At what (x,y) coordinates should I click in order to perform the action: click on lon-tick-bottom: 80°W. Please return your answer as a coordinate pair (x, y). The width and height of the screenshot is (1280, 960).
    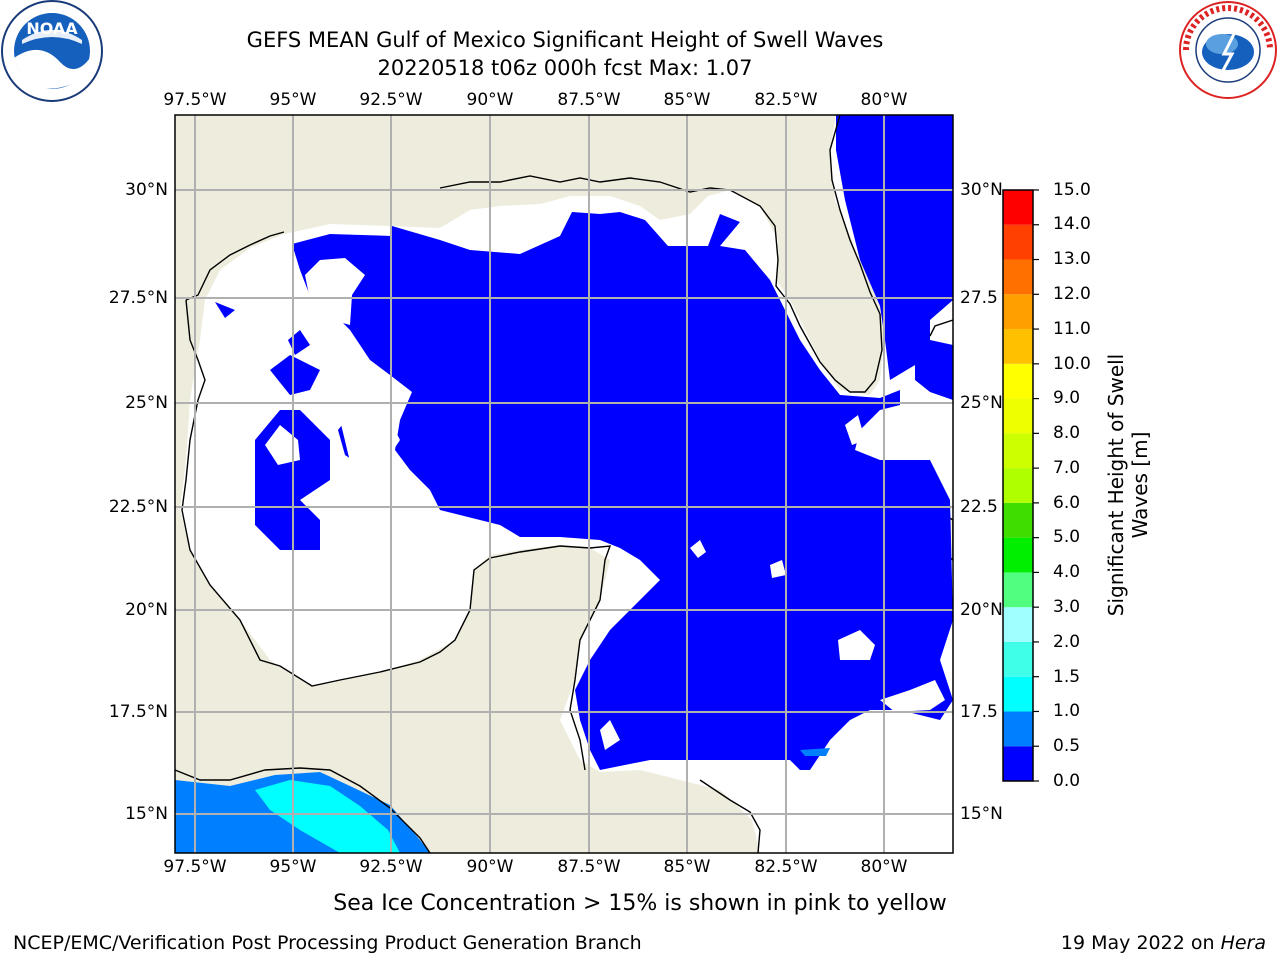
    Looking at the image, I should click on (884, 867).